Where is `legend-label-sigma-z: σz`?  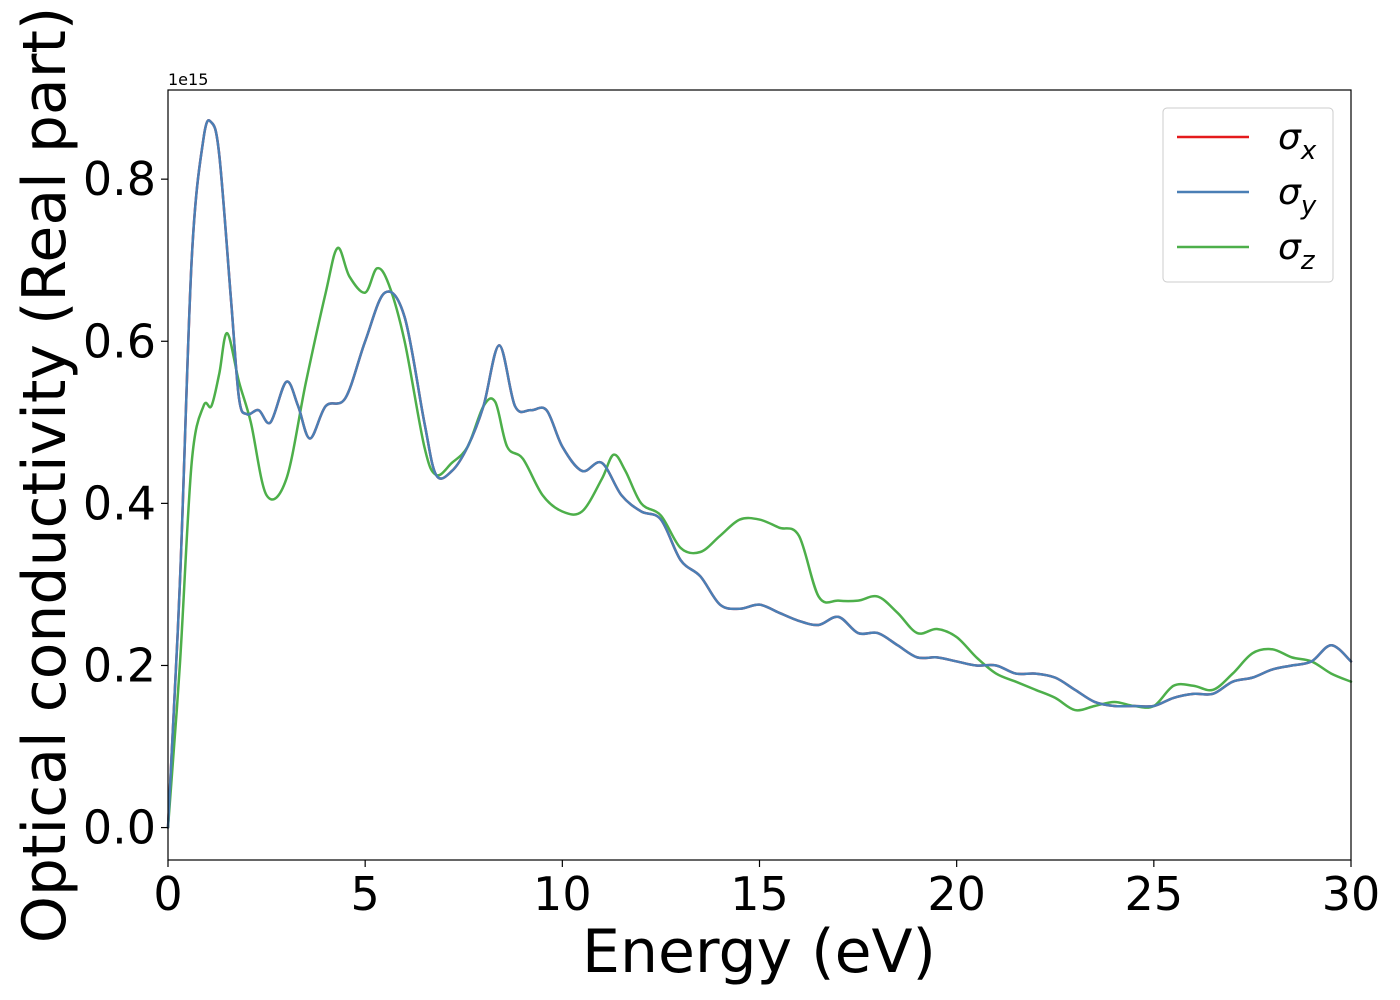
legend-label-sigma-z: σz is located at coordinates (1297, 251).